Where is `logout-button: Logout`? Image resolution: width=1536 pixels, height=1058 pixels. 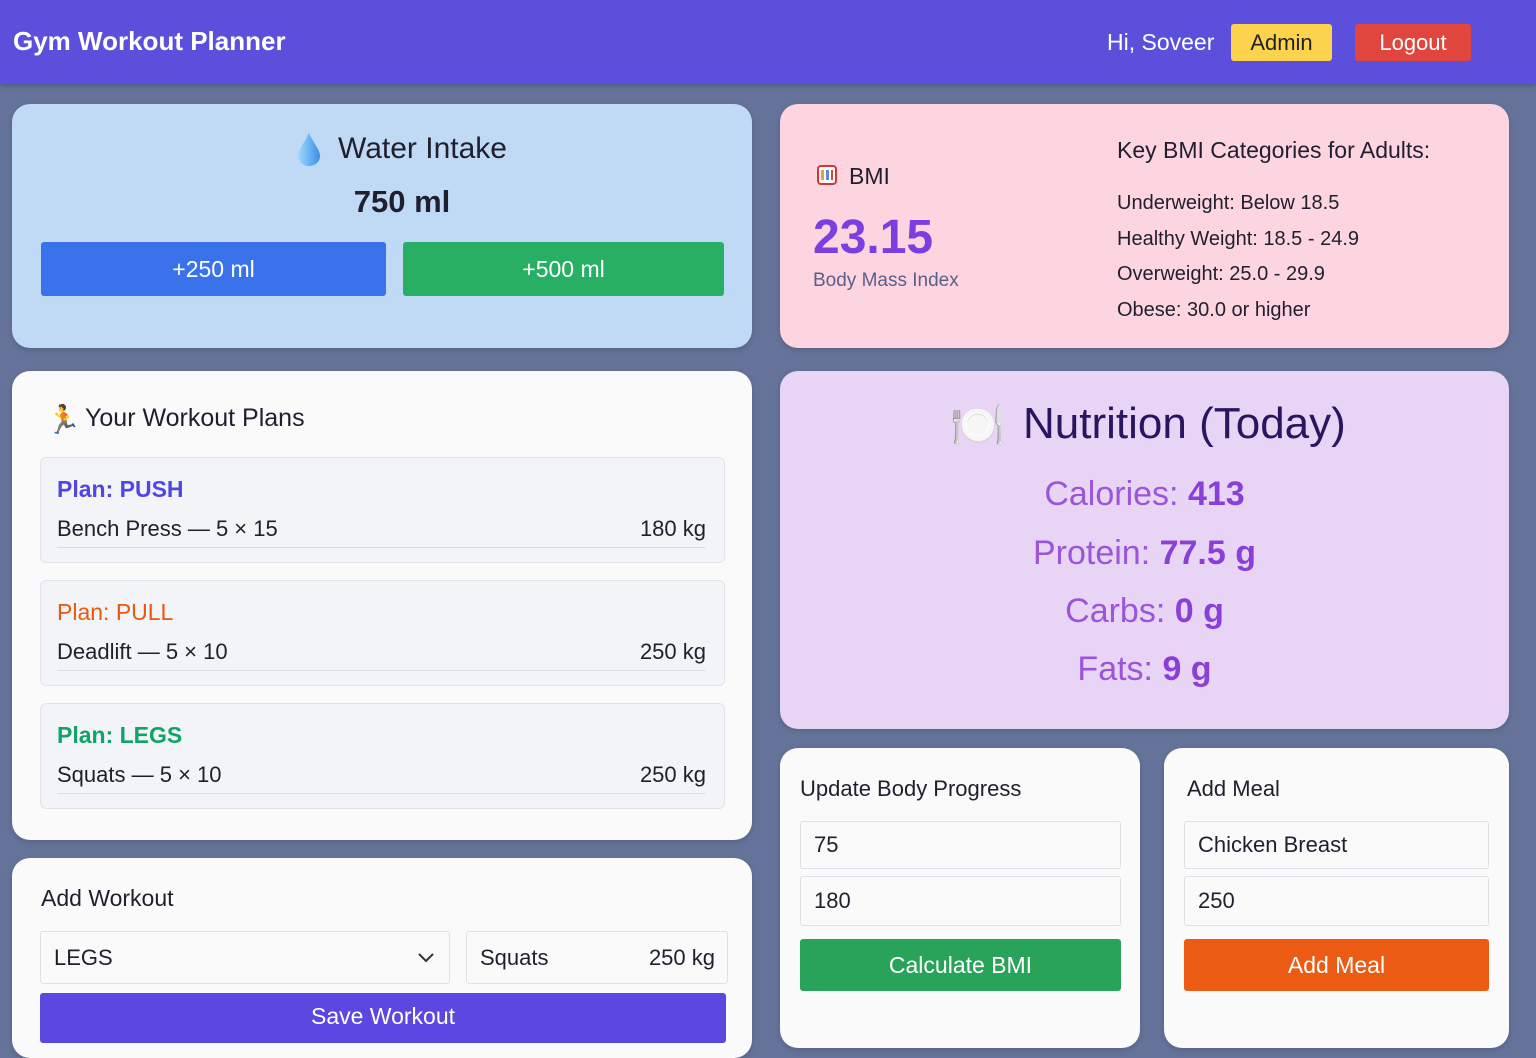
logout-button: Logout is located at coordinates (1413, 42).